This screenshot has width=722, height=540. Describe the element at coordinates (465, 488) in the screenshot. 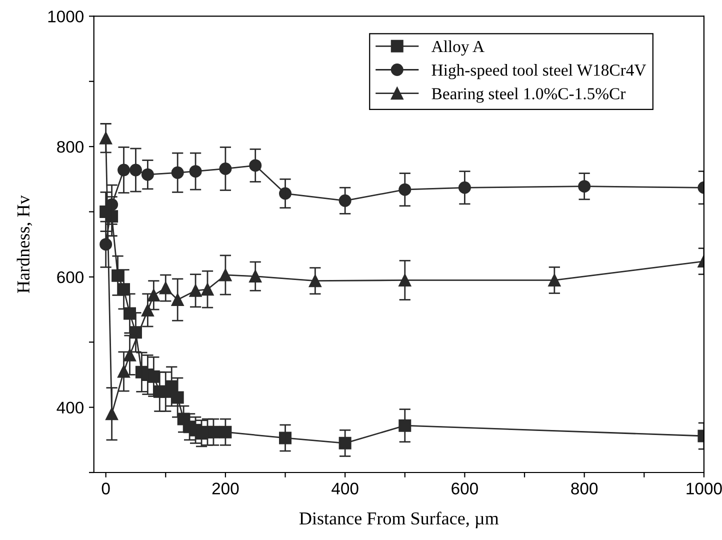

I see `x-tick-label: 600` at that location.